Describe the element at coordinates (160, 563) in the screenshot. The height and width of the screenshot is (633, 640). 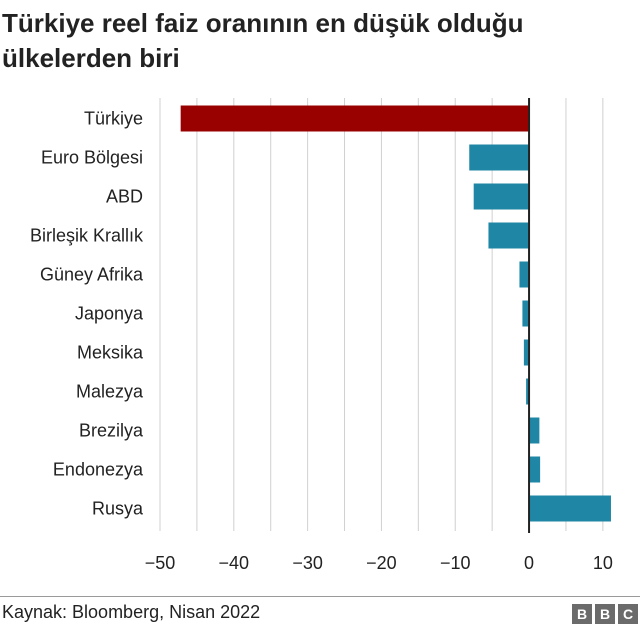
I see `x-tick-label: −50` at that location.